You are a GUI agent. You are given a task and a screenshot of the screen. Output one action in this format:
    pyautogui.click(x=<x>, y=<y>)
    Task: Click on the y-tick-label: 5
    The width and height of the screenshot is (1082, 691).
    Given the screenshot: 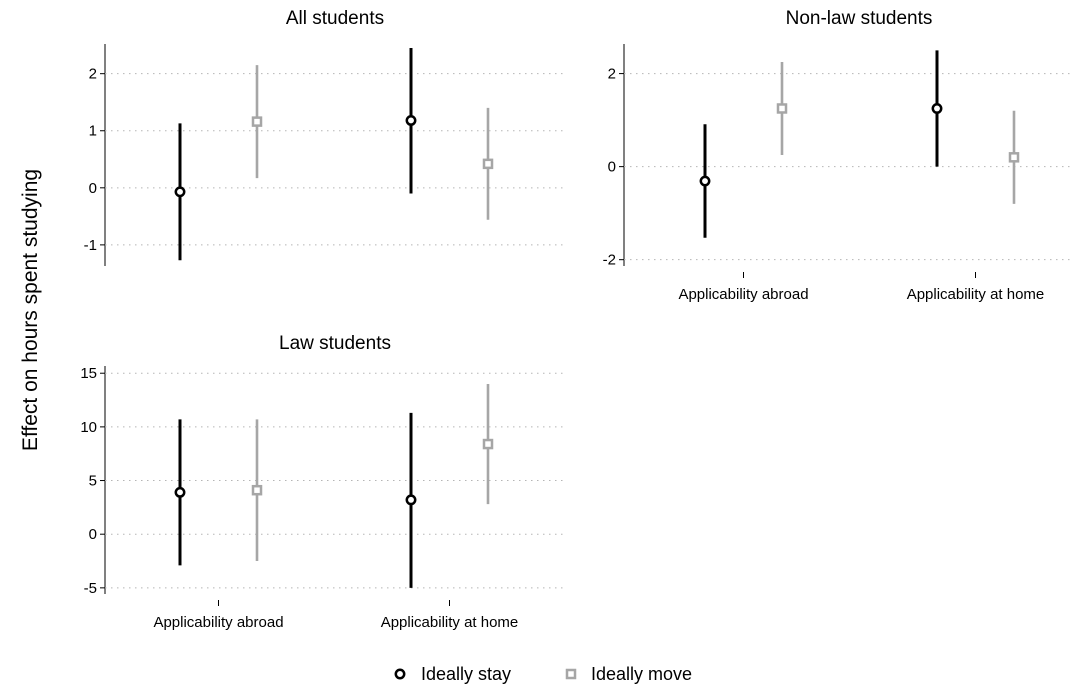 What is the action you would take?
    pyautogui.click(x=93, y=481)
    